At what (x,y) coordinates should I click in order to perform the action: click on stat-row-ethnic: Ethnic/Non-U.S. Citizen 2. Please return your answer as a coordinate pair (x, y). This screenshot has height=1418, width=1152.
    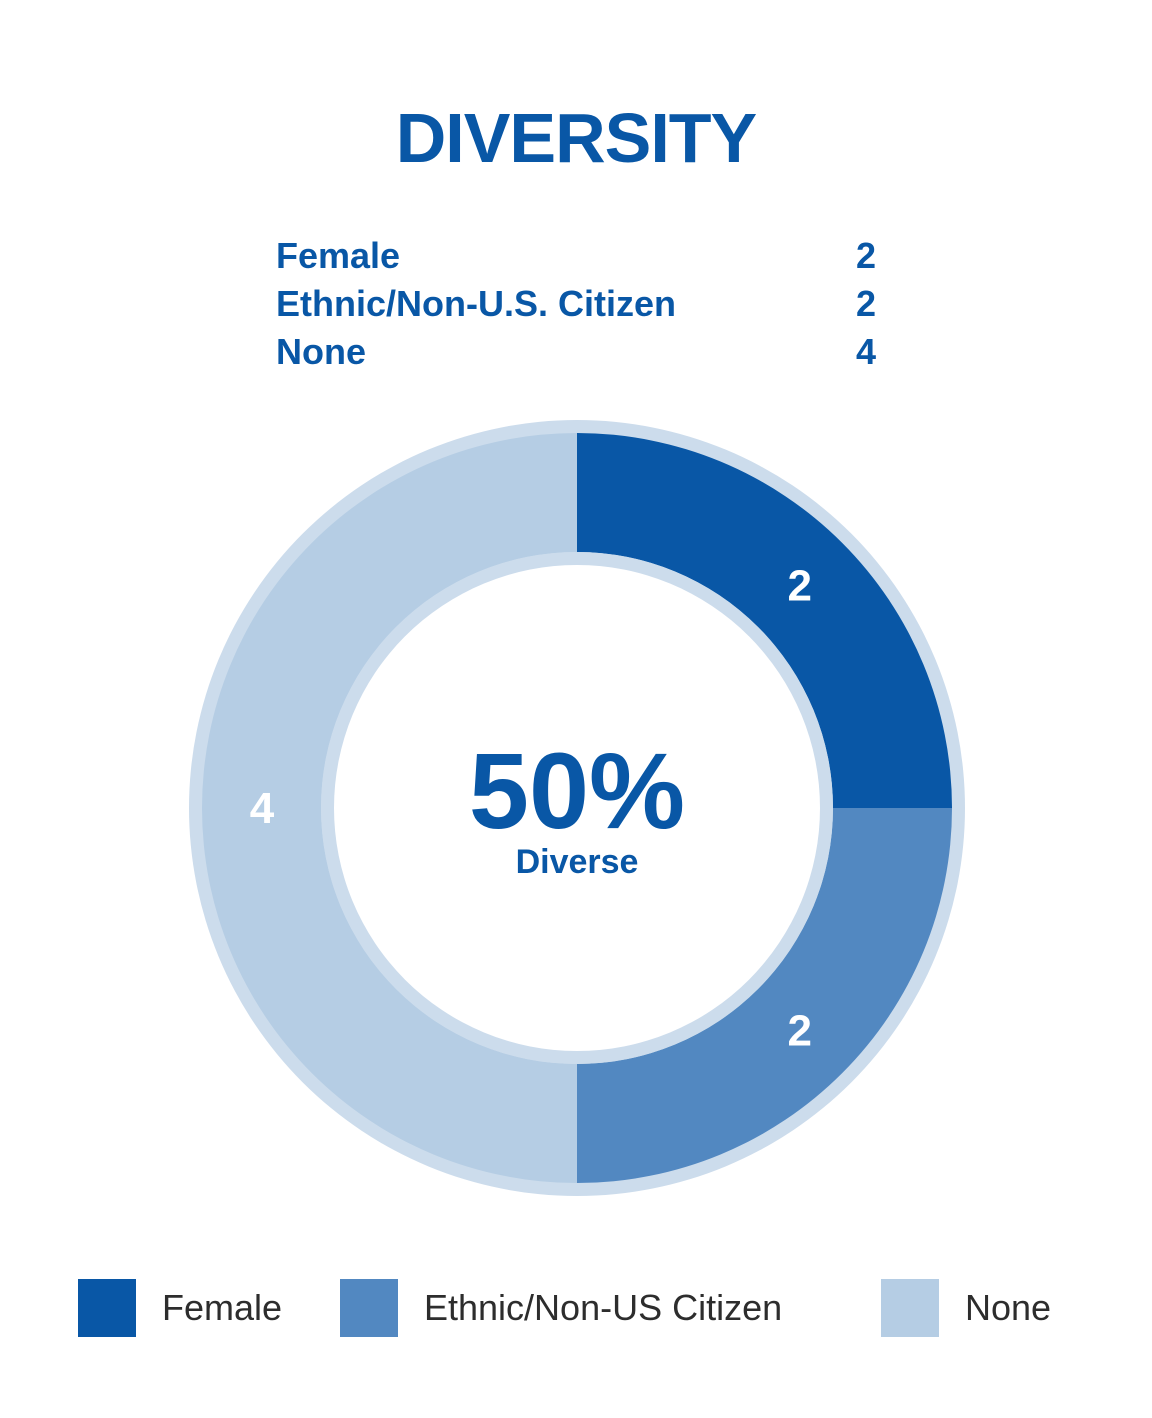
    Looking at the image, I should click on (576, 304).